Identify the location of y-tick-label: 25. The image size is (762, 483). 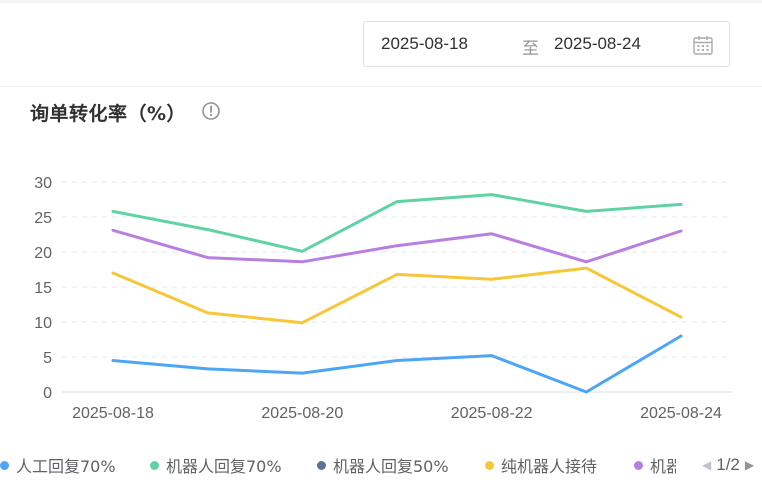
(43, 218).